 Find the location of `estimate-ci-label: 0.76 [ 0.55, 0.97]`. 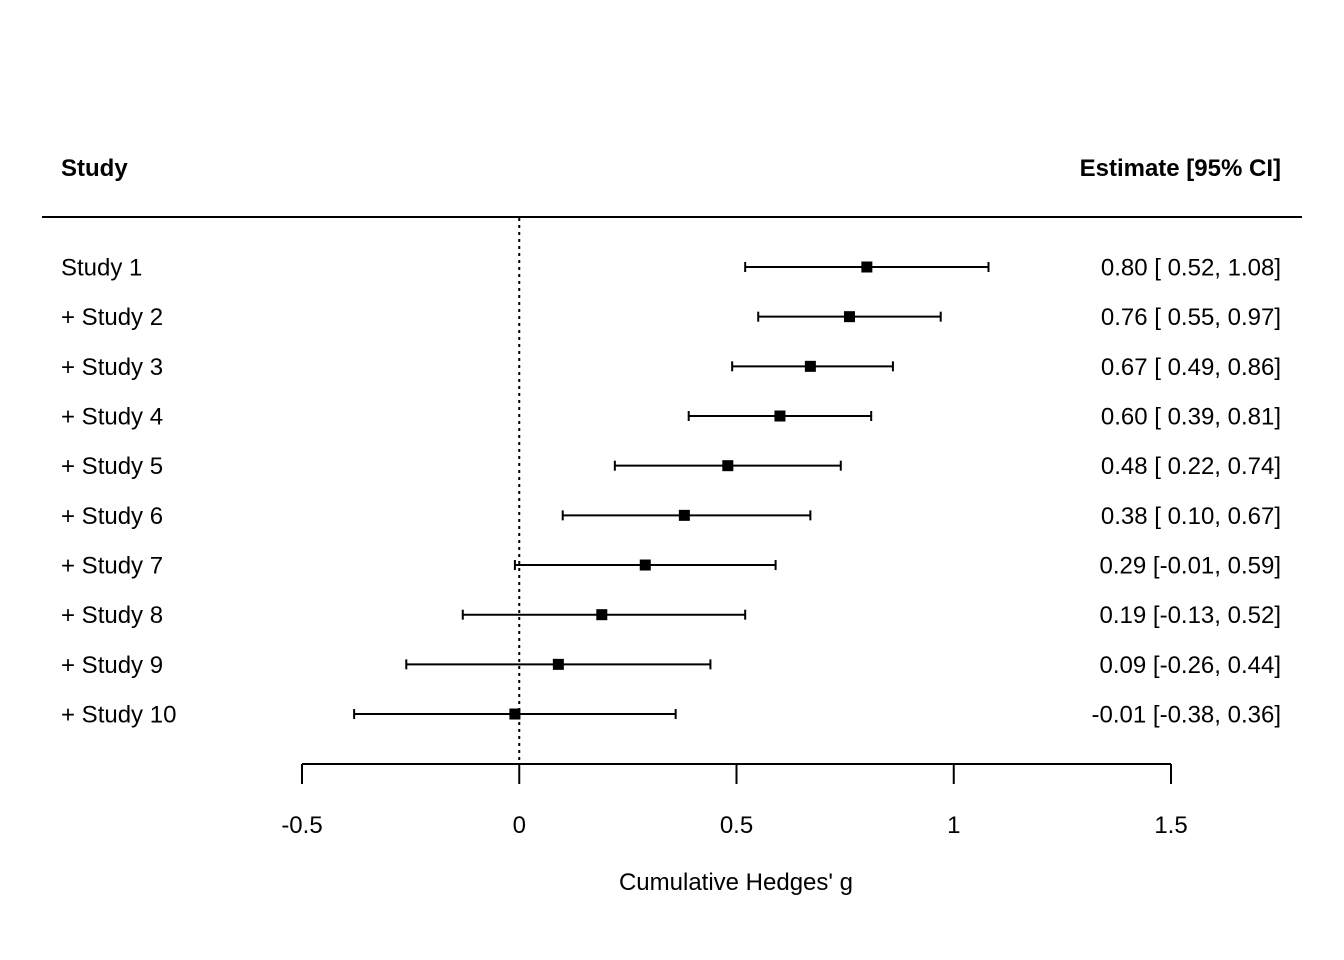

estimate-ci-label: 0.76 [ 0.55, 0.97] is located at coordinates (1191, 317).